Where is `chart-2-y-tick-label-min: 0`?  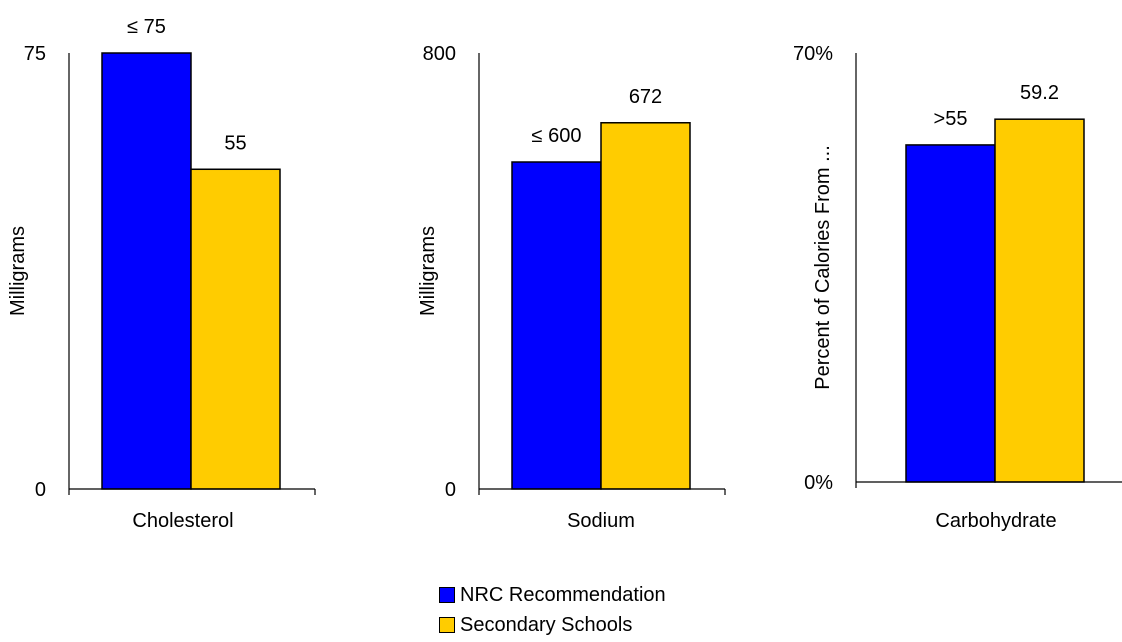 chart-2-y-tick-label-min: 0 is located at coordinates (450, 490).